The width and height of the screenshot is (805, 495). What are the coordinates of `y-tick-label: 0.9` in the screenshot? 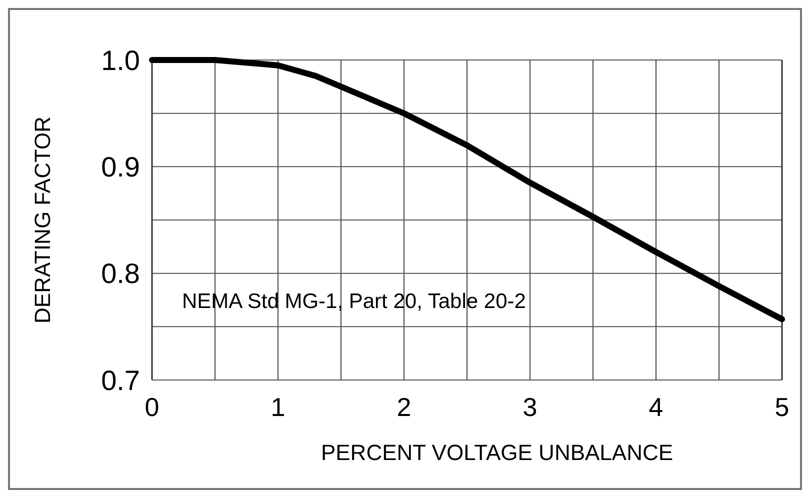 It's located at (120, 166).